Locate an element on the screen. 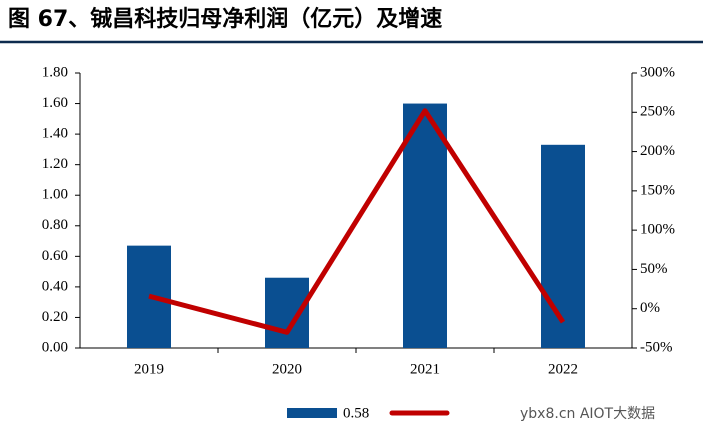 This screenshot has width=703, height=445. x-tick-label: 2021 is located at coordinates (425, 369).